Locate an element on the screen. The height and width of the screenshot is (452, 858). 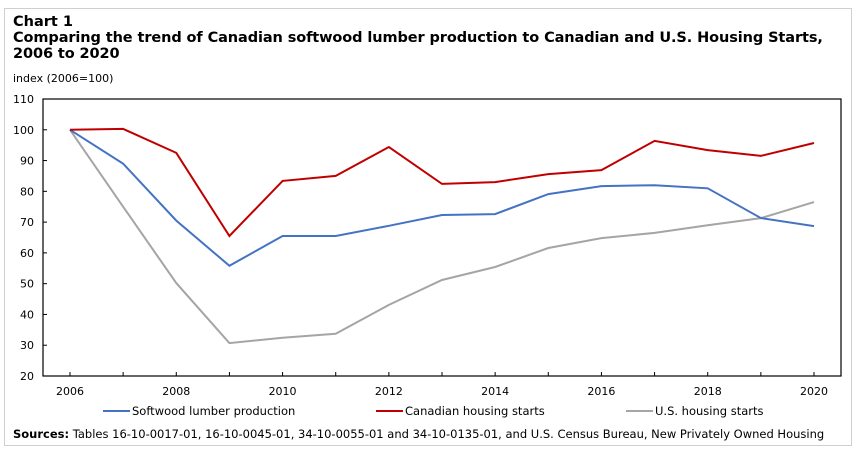
chart-number: Chart 1 is located at coordinates (43, 22).